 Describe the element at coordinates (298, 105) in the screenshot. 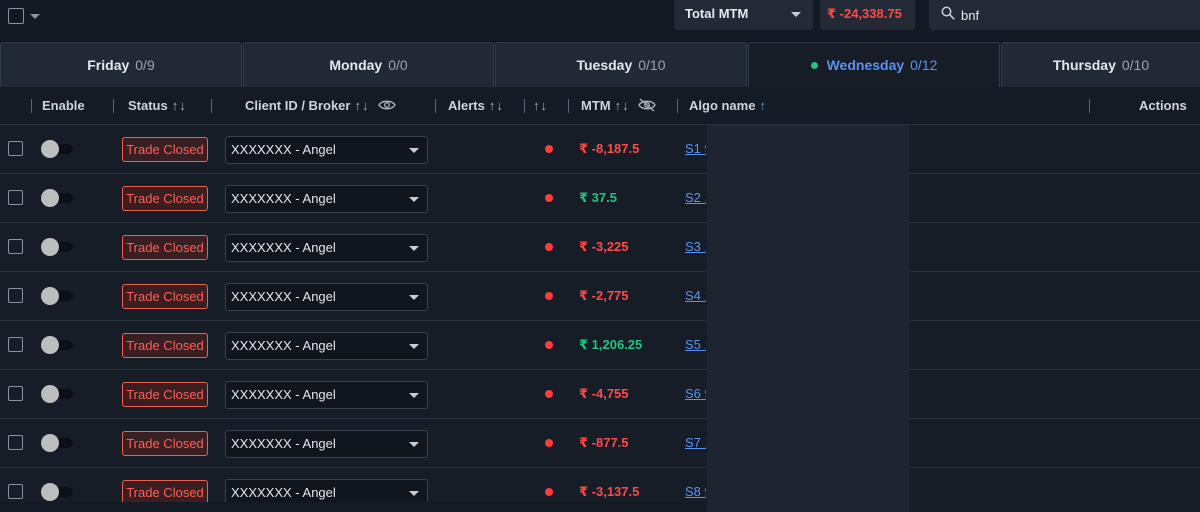

I see `column-client-label: Client ID / Broker` at that location.